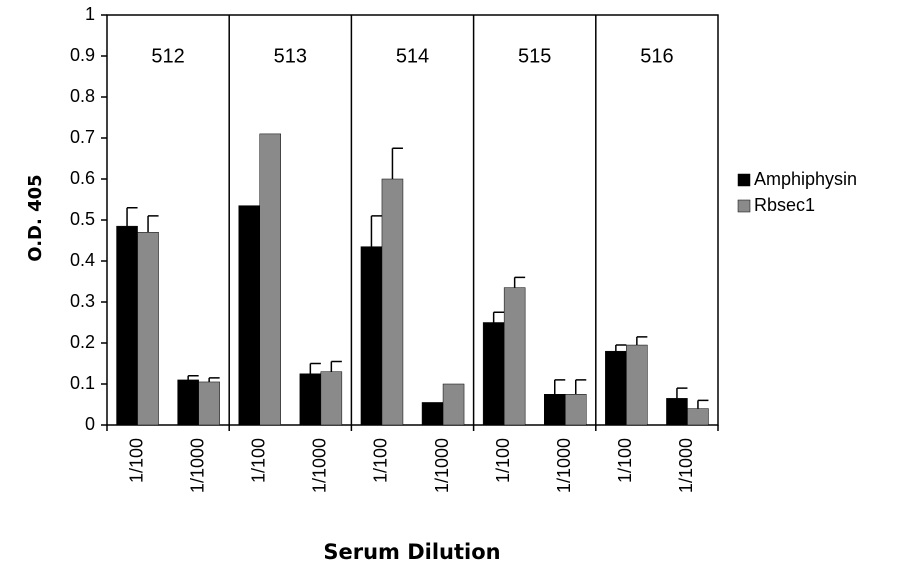  I want to click on group-label: 515, so click(534, 56).